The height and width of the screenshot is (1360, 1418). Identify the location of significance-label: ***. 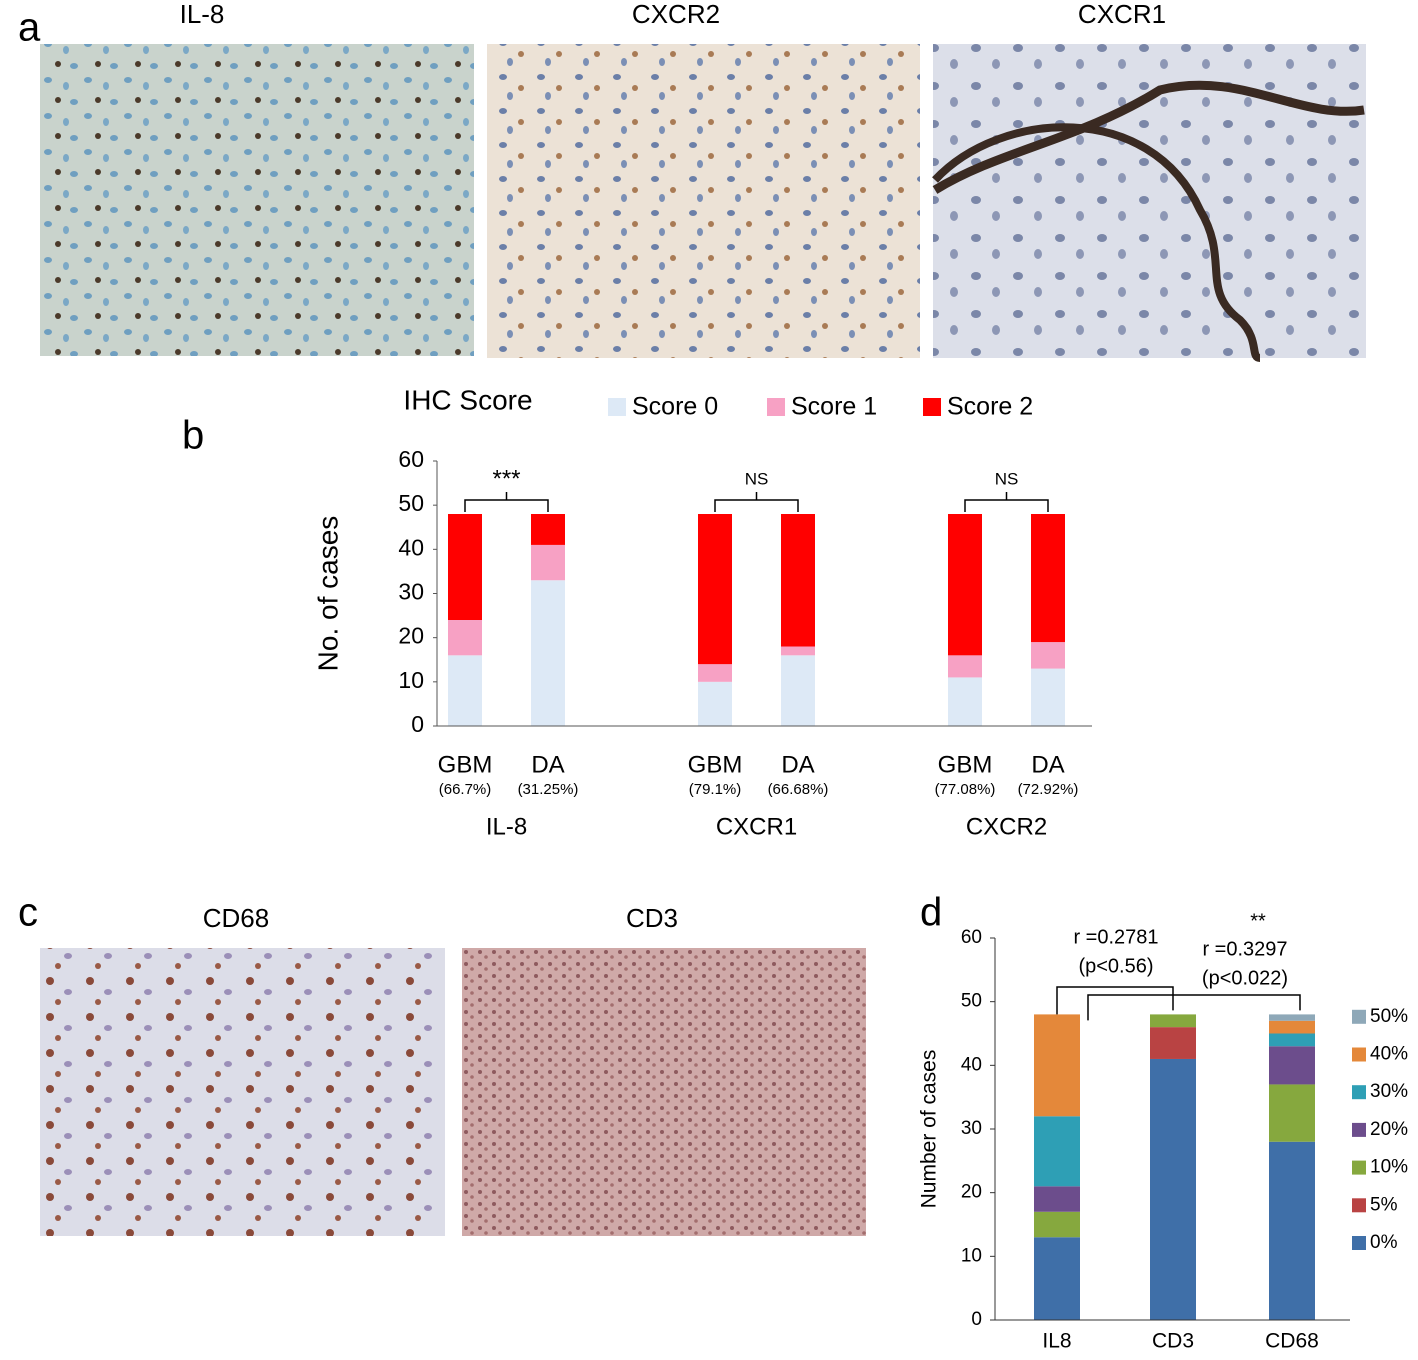
(506, 478).